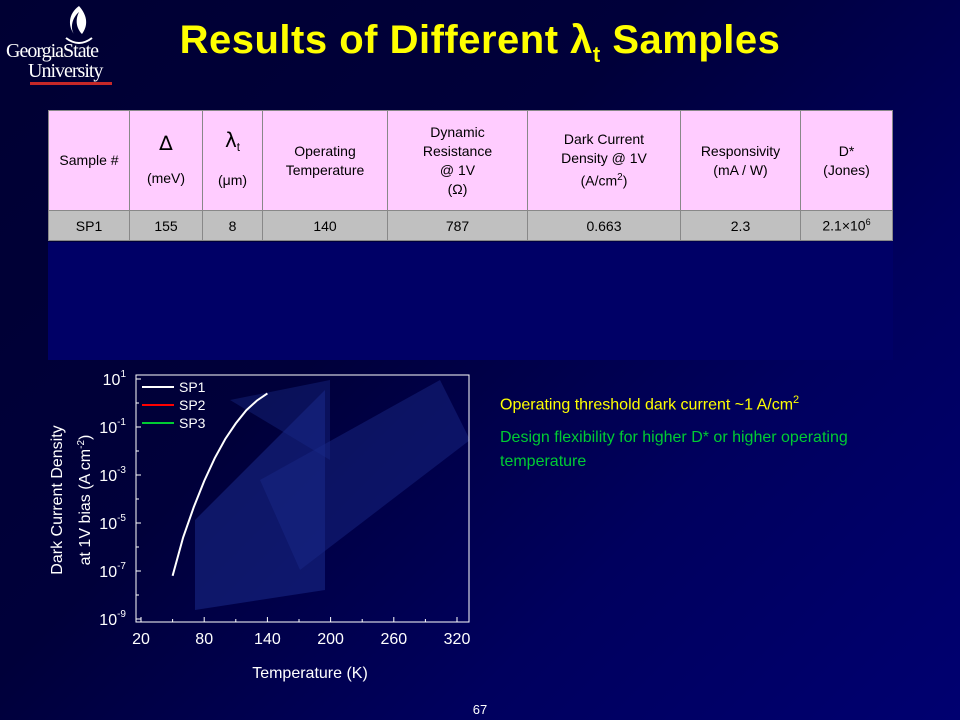 The height and width of the screenshot is (720, 960). I want to click on y-tick-label: 10⁻⁹, so click(112, 619).